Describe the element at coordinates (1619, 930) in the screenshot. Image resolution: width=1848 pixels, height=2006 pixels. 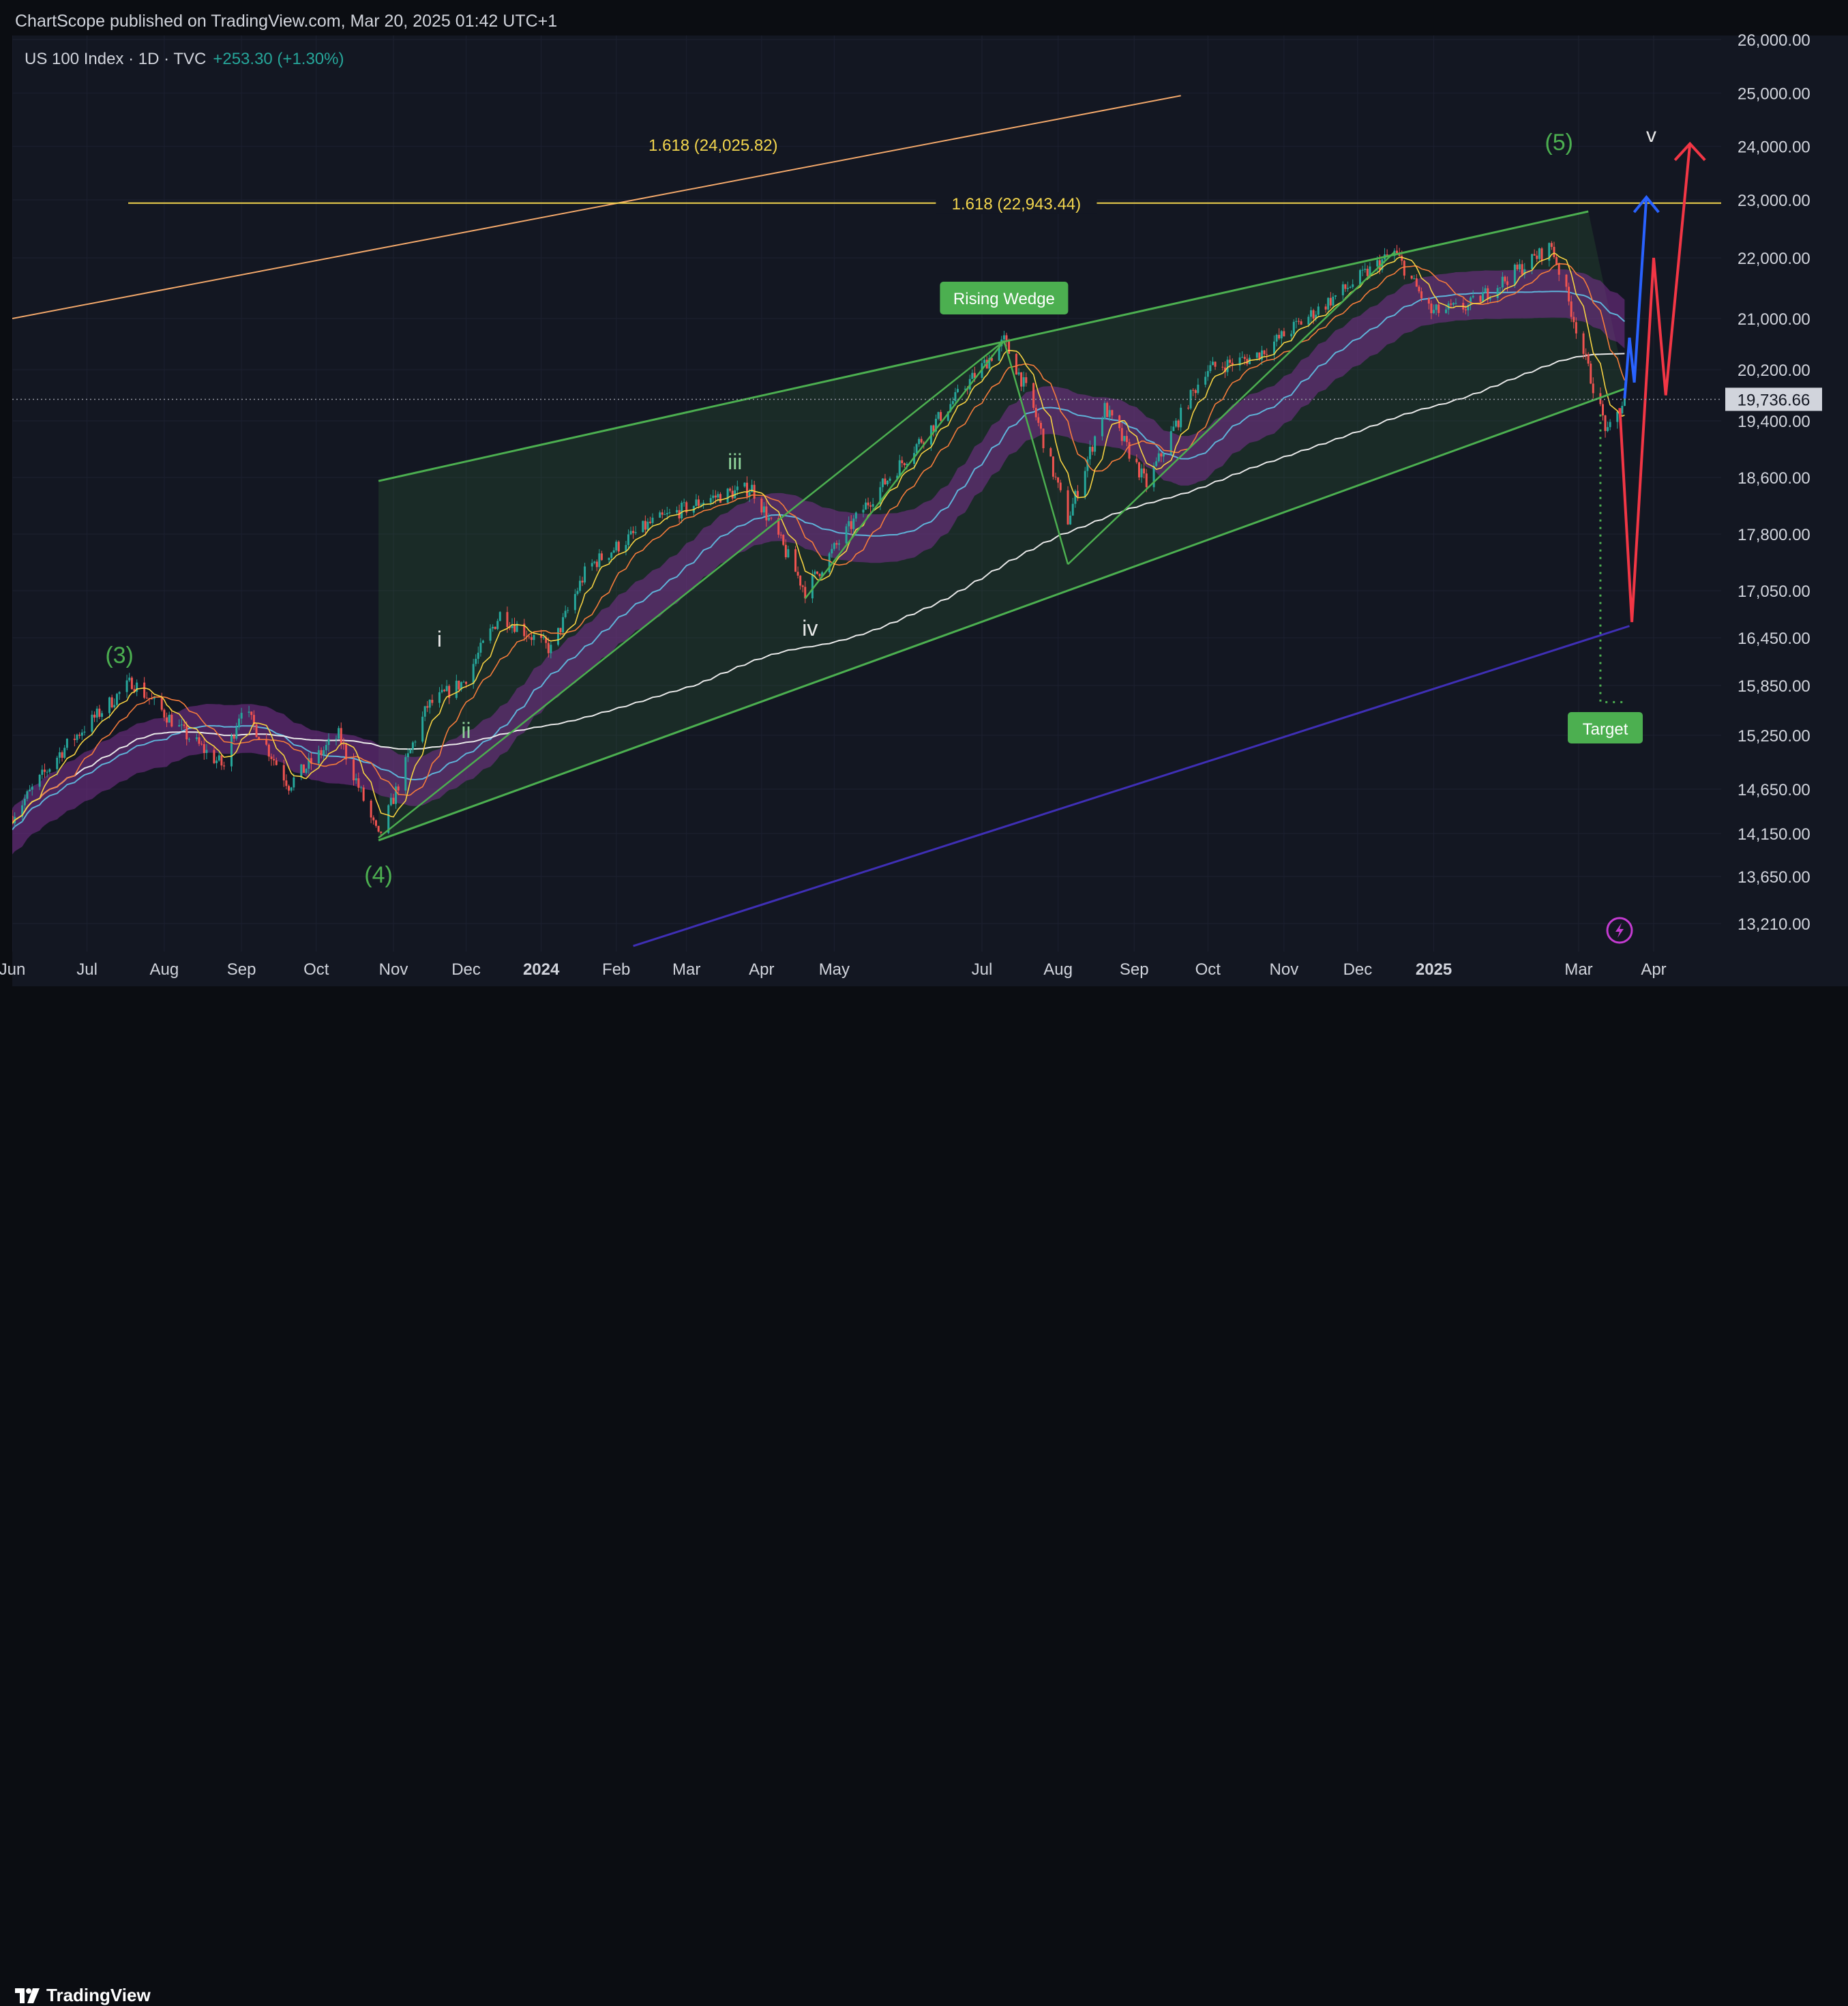
I see `lightning-bolt-icon` at that location.